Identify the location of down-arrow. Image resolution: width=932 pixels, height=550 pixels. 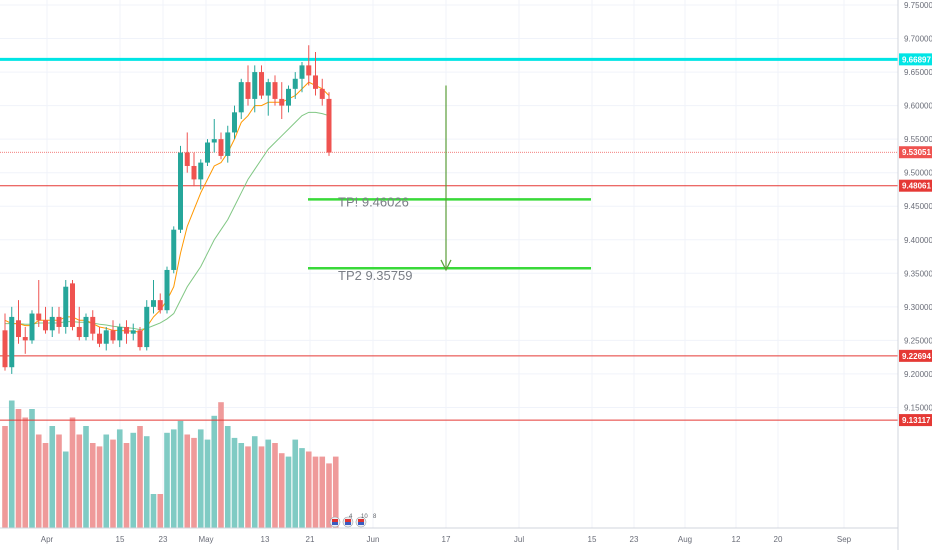
(446, 178).